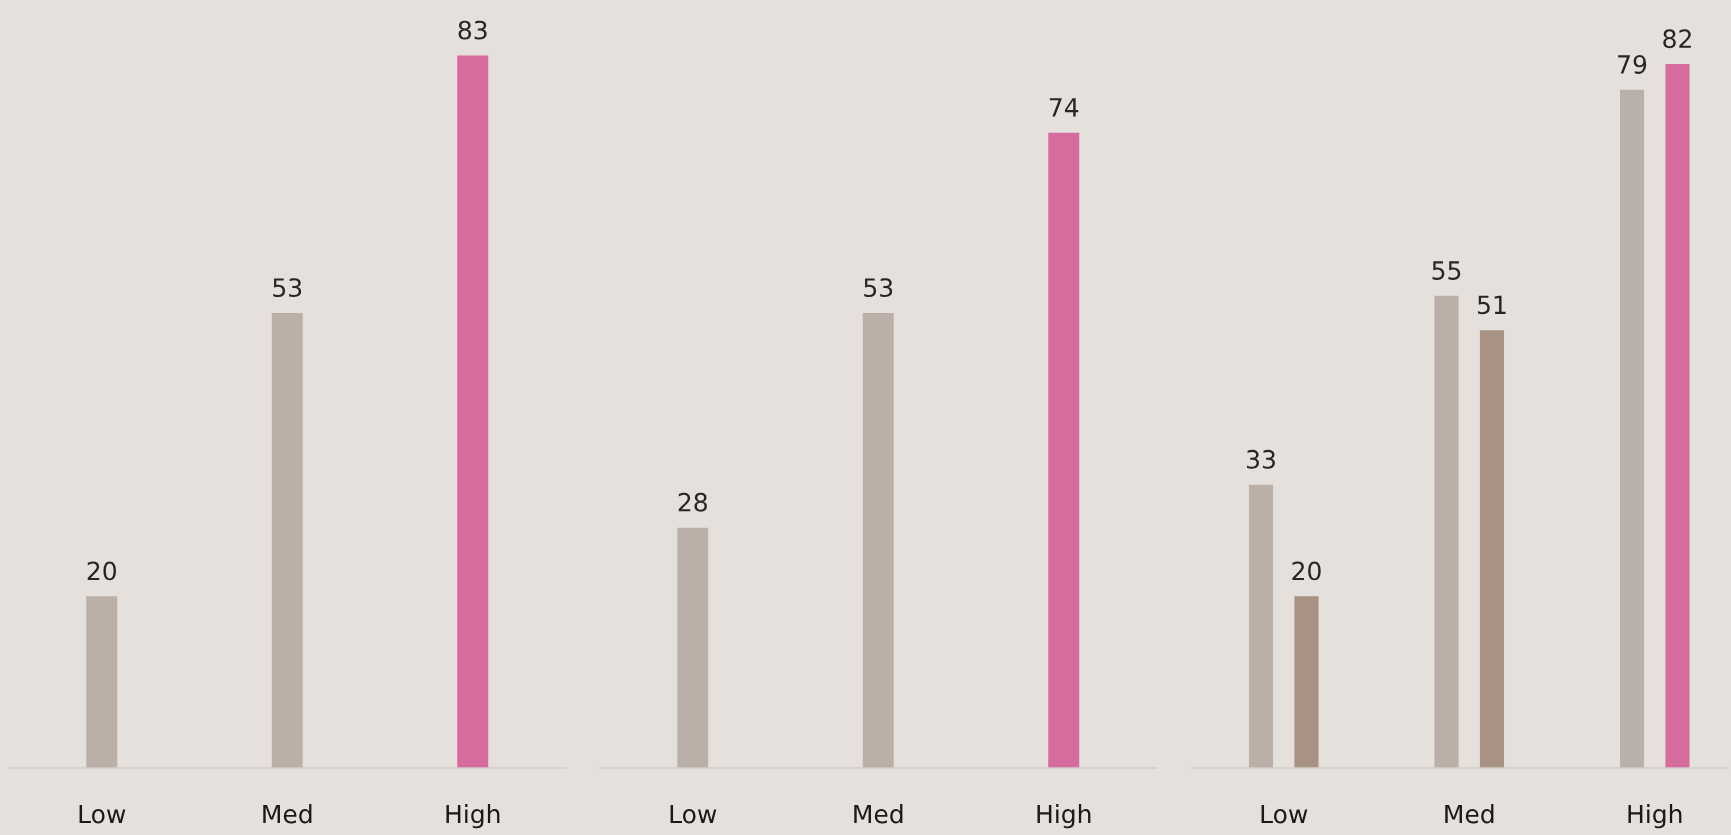  What do you see at coordinates (692, 502) in the screenshot?
I see `data-label: 28` at bounding box center [692, 502].